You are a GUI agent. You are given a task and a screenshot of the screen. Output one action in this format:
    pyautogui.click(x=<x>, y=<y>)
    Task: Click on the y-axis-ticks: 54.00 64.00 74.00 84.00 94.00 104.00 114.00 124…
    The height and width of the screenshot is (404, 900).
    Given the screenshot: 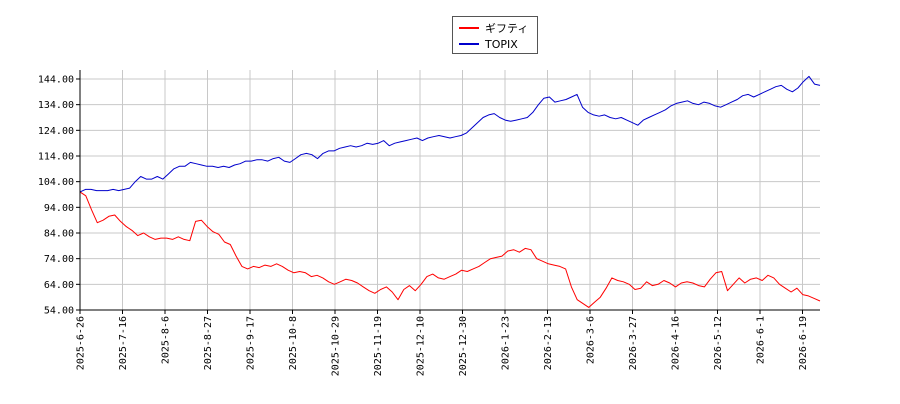 What is the action you would take?
    pyautogui.click(x=59, y=195)
    